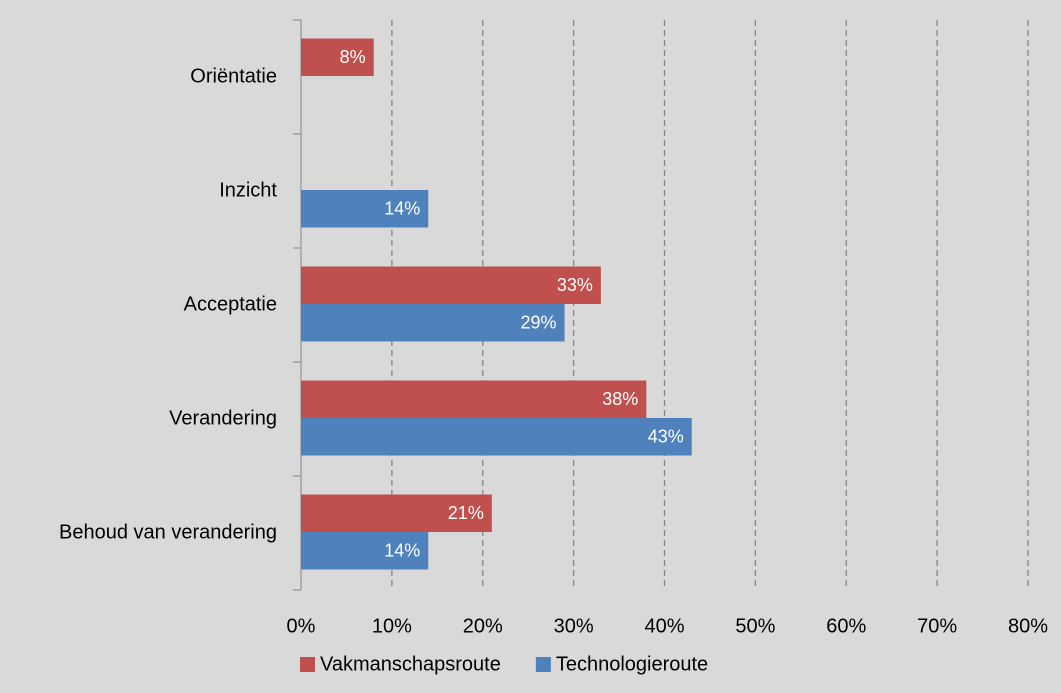  What do you see at coordinates (233, 76) in the screenshot?
I see `y-tick-label: Oriëntatie` at bounding box center [233, 76].